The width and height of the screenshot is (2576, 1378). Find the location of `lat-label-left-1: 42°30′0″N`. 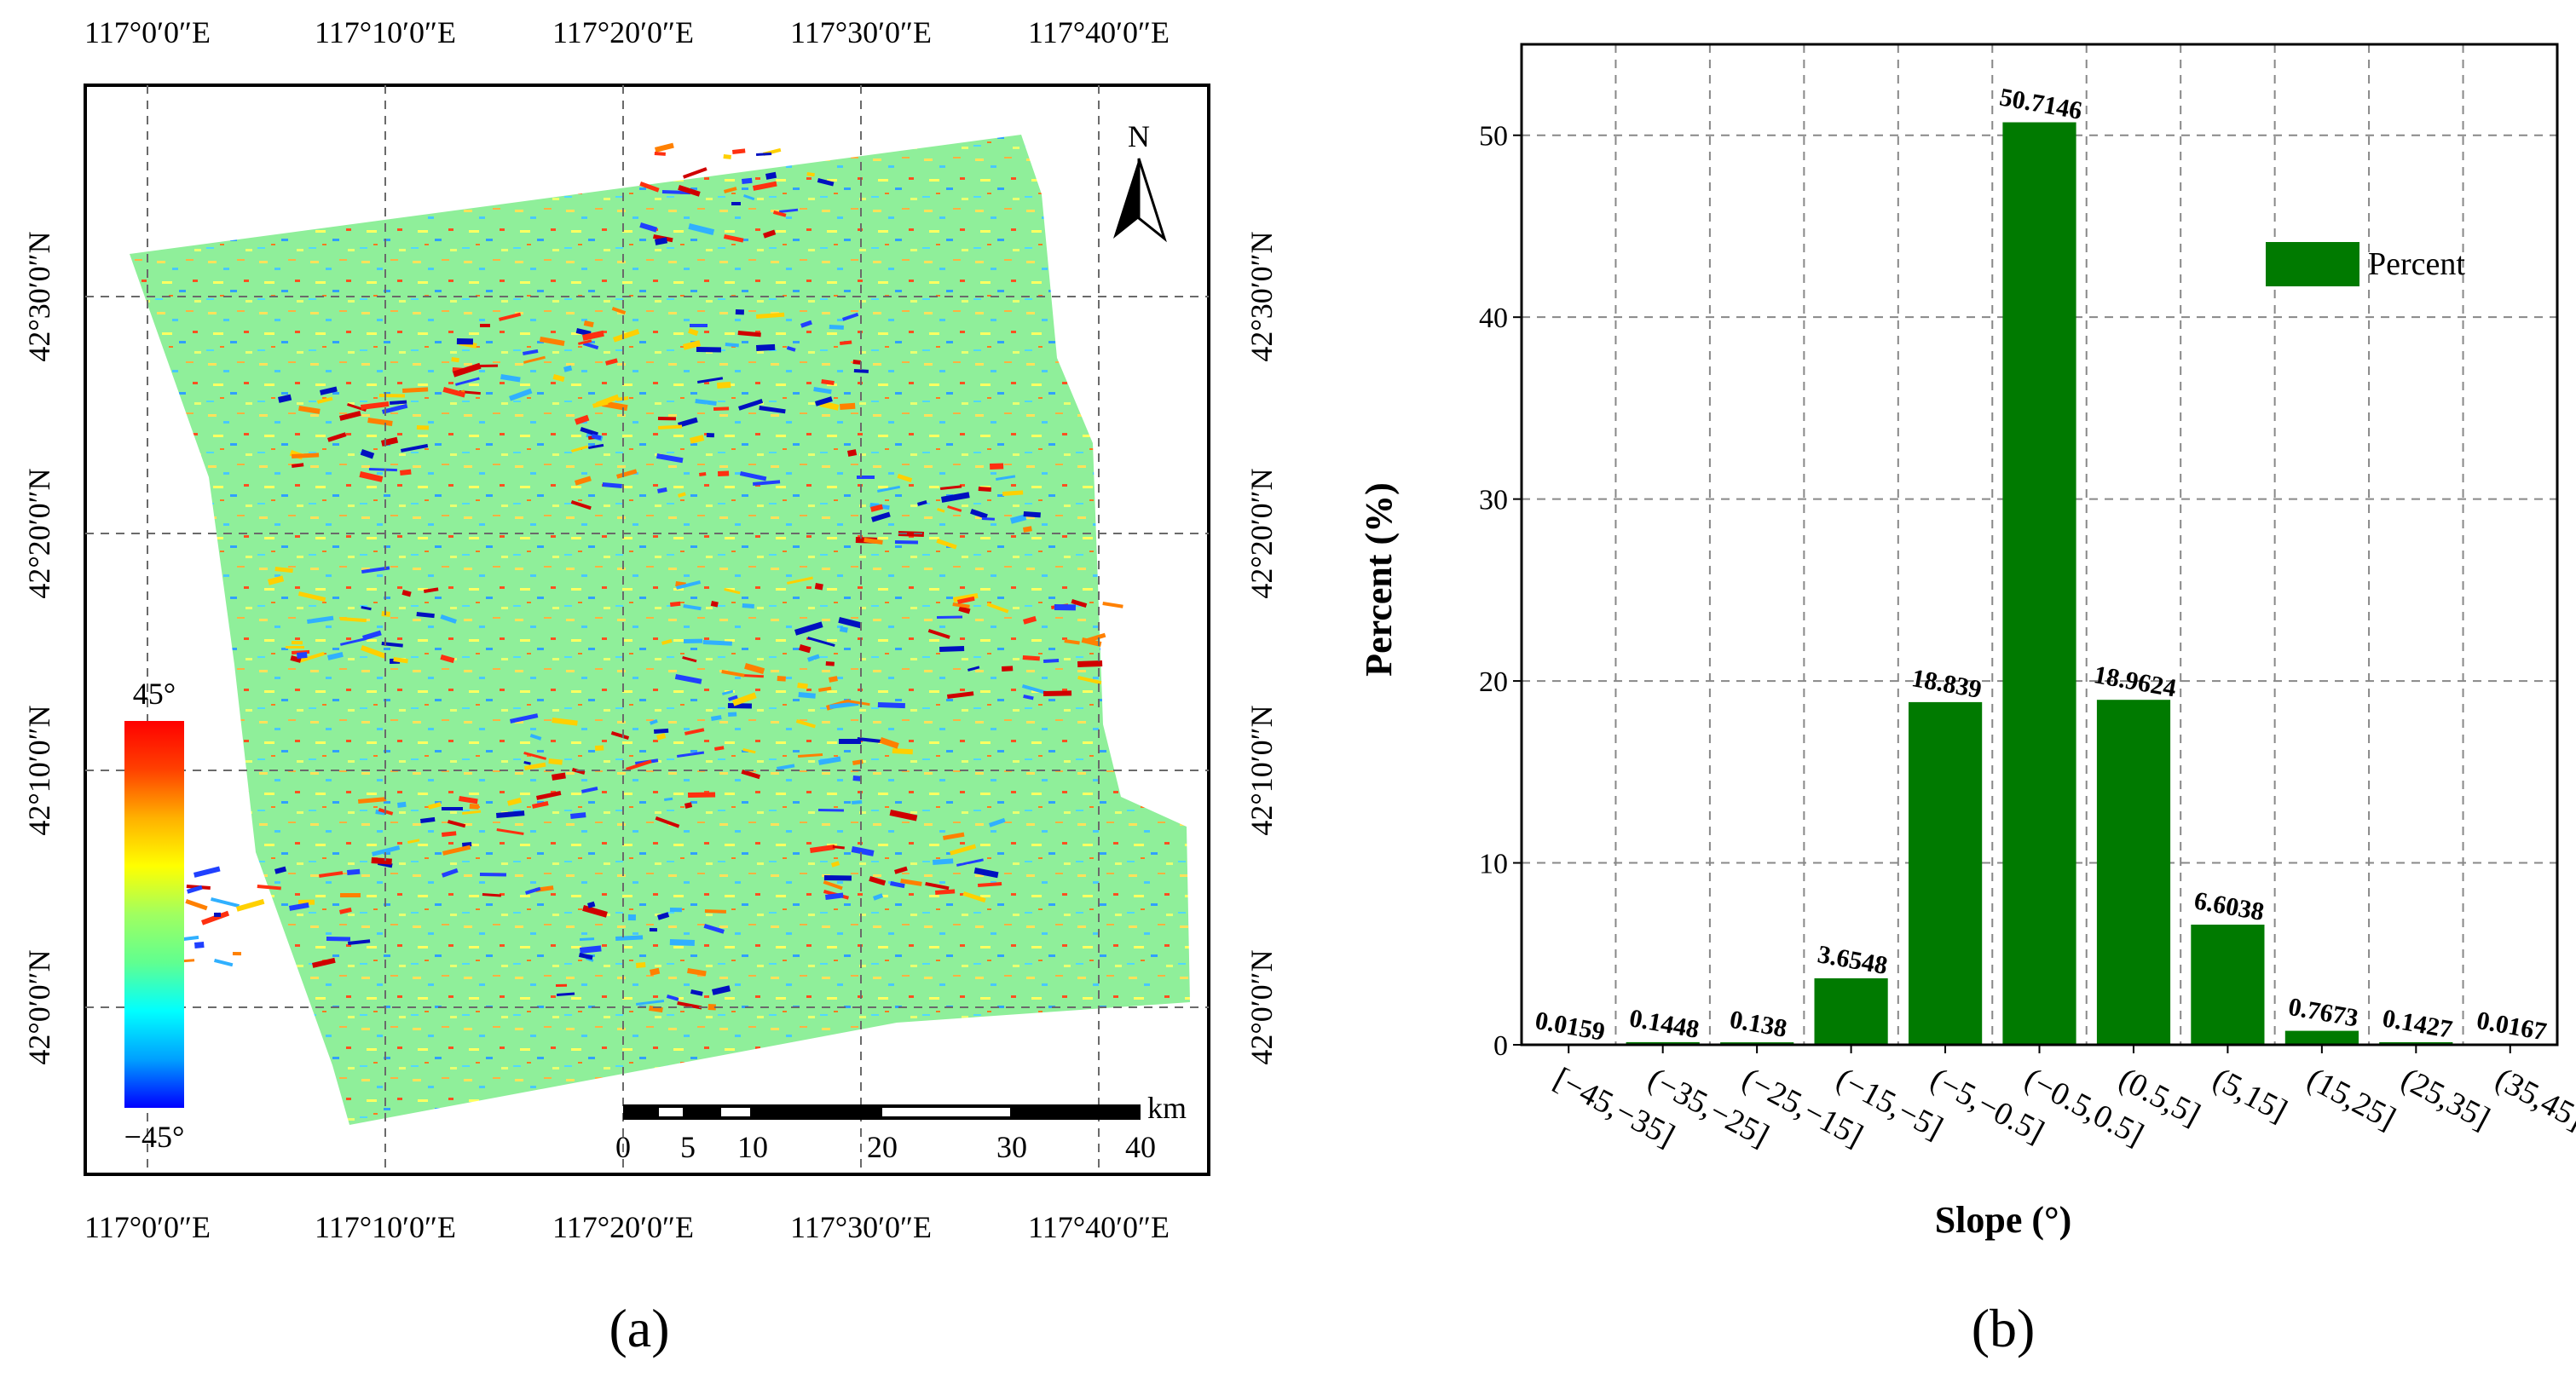

lat-label-left-1: 42°30′0″N is located at coordinates (39, 296).